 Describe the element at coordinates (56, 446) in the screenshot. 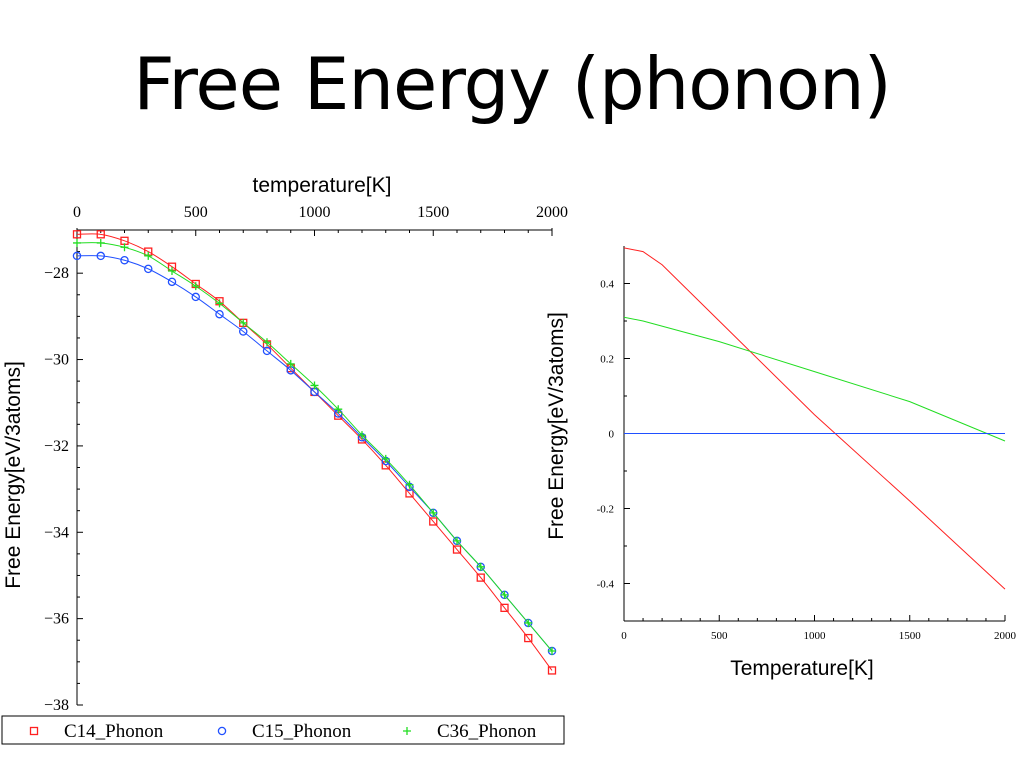

I see `chart1-y-tick-label: −32` at that location.